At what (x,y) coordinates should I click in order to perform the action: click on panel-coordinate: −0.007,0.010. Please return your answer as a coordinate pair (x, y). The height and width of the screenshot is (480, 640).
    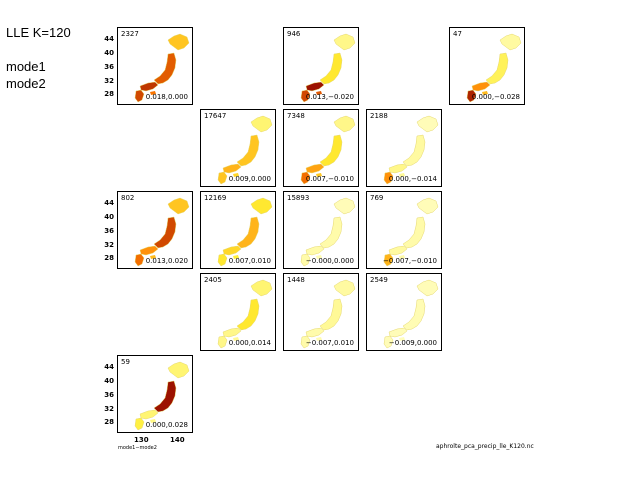
    Looking at the image, I should click on (329, 343).